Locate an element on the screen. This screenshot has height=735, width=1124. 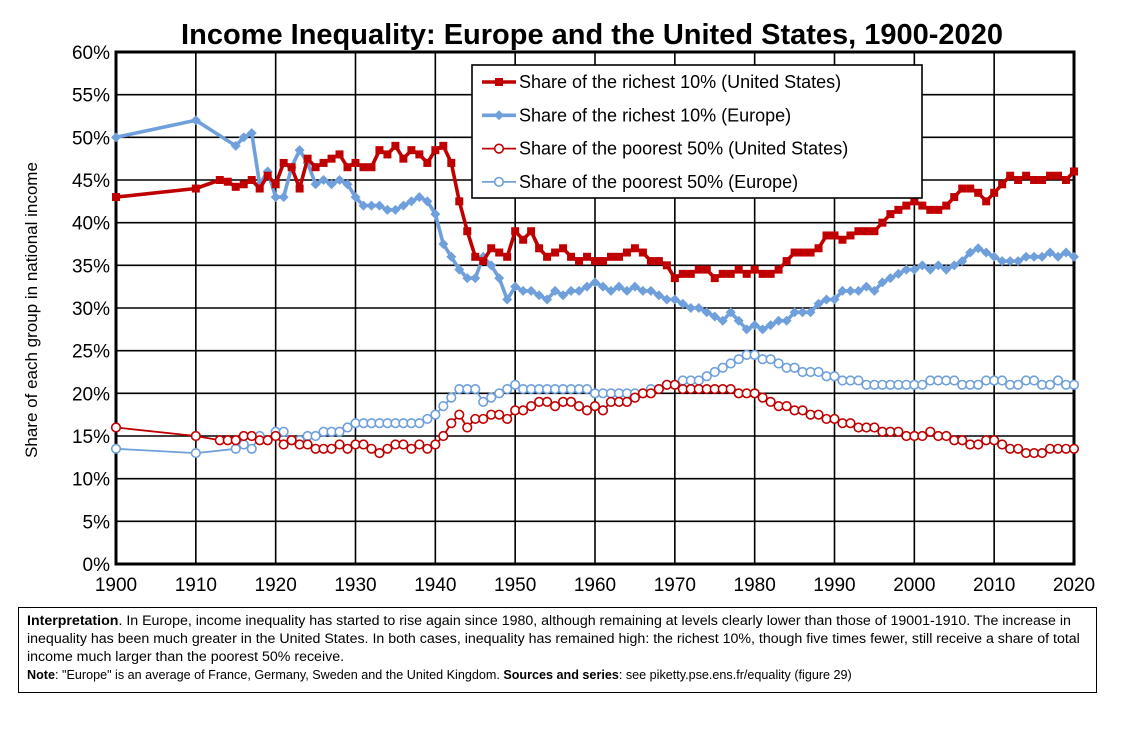
y-tick-label: 50% is located at coordinates (91, 138).